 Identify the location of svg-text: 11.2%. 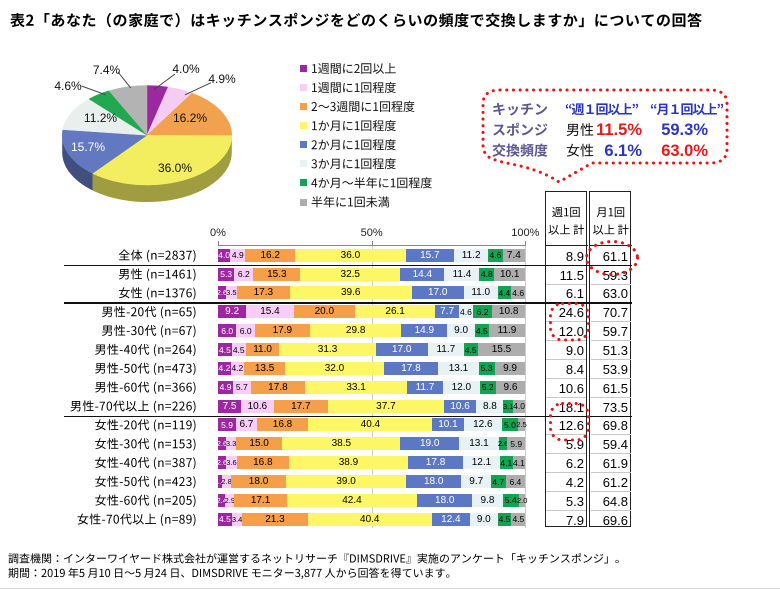
(100, 118).